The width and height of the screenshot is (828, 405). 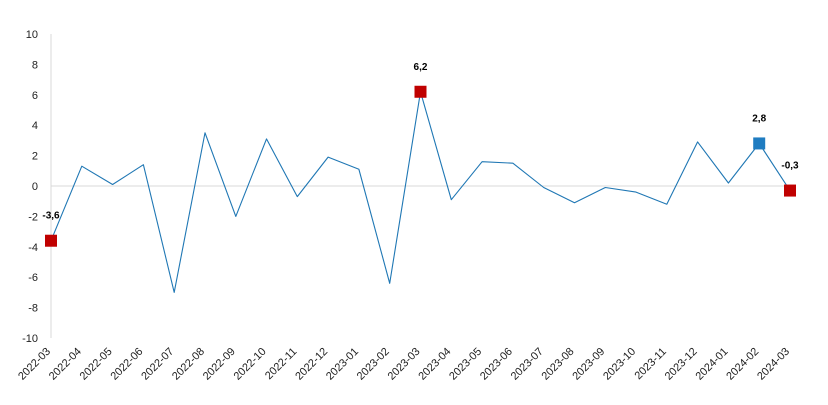 What do you see at coordinates (773, 364) in the screenshot?
I see `x-tick-label: 2024-03` at bounding box center [773, 364].